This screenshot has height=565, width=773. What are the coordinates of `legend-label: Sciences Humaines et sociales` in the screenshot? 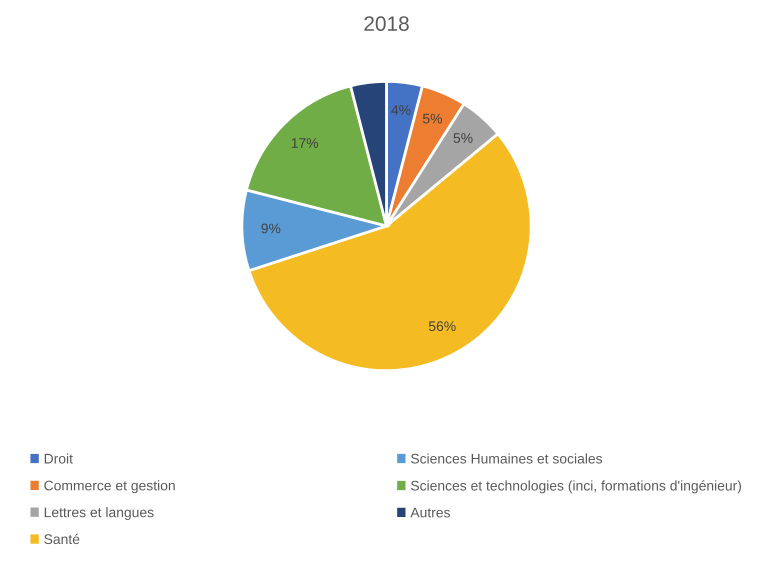 It's located at (506, 458).